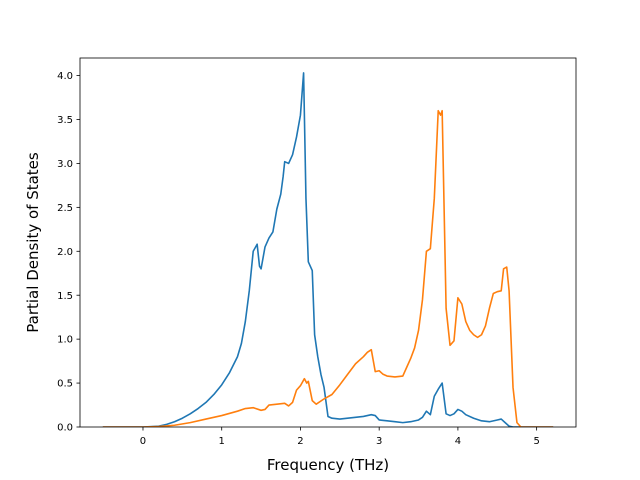 This screenshot has height=480, width=640. What do you see at coordinates (65, 208) in the screenshot?
I see `y-tick-label: 2.5` at bounding box center [65, 208].